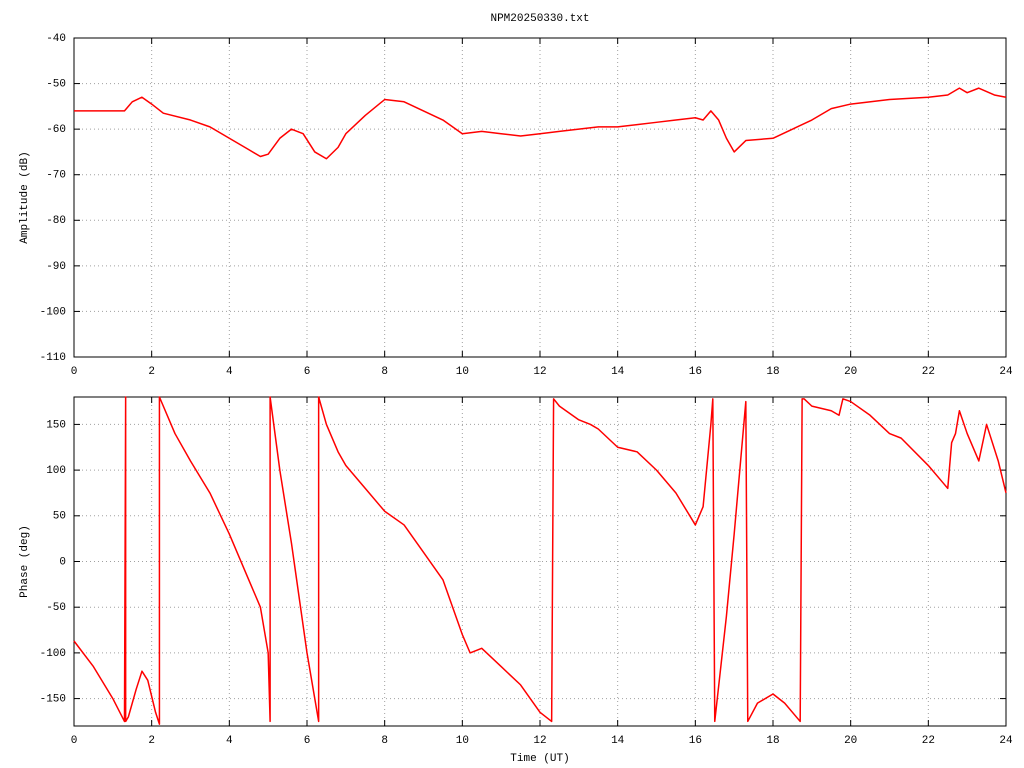  I want to click on y-tick-label: -80, so click(56, 221).